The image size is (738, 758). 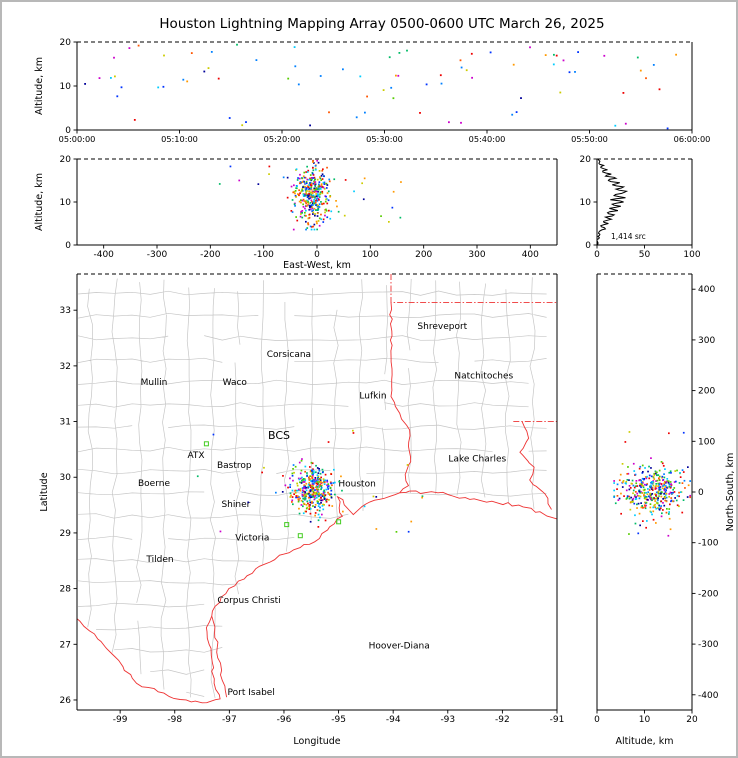 I want to click on map-label-atx: ATX, so click(x=195, y=456).